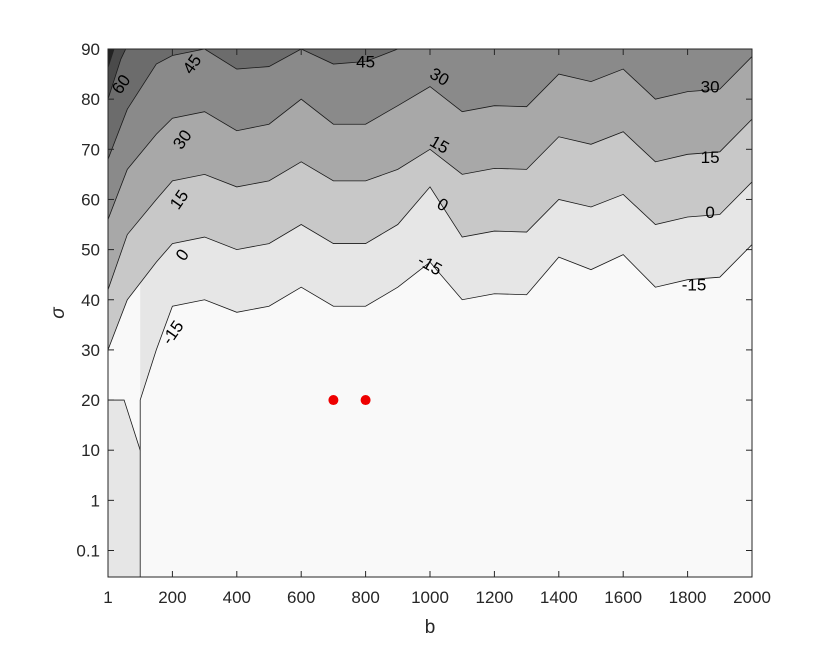 Image resolution: width=830 pixels, height=655 pixels. I want to click on contour-label: 0, so click(709, 212).